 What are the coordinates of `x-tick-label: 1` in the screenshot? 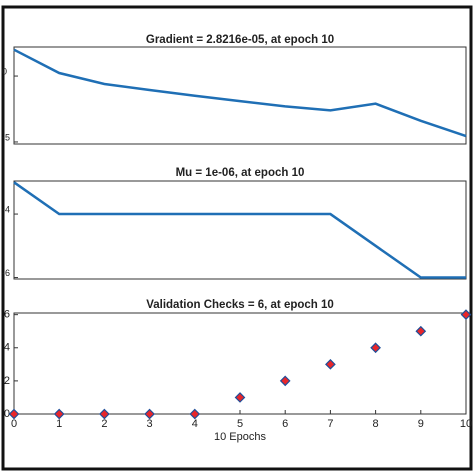 It's located at (59, 424).